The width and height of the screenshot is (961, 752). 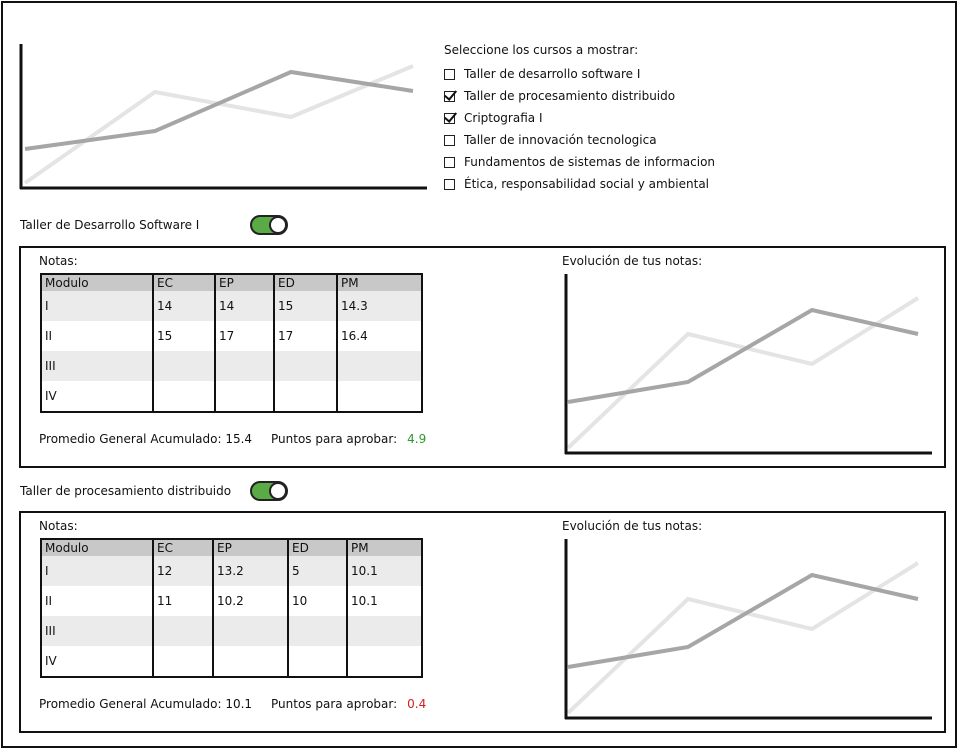 I want to click on table-cell: 11, so click(x=183, y=601).